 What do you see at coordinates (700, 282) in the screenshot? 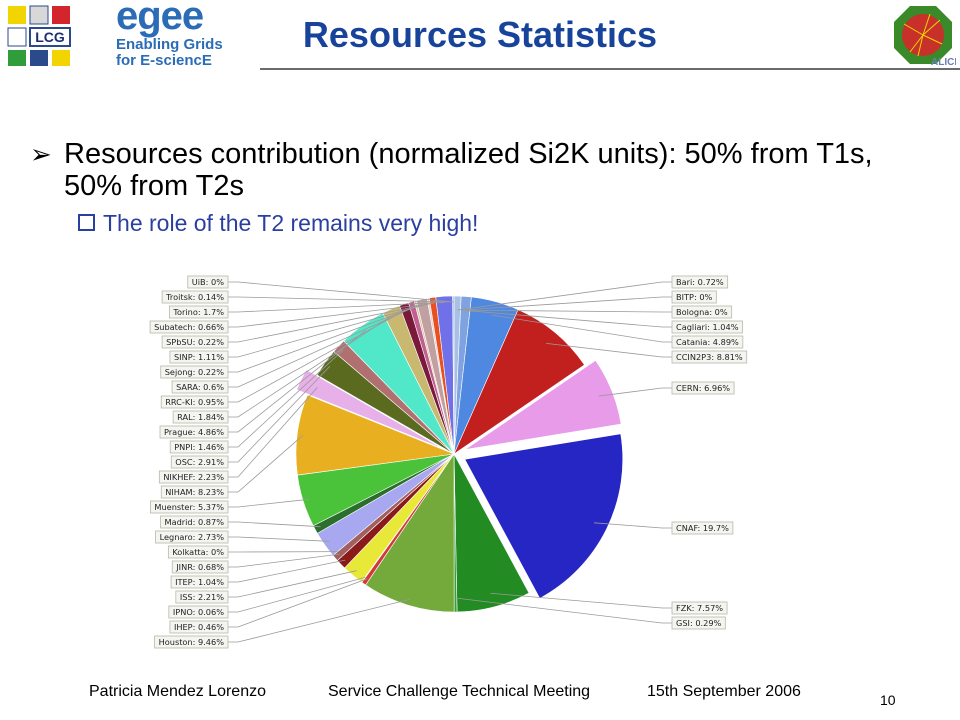
I see `slice-label-bari: Bari: 0.72%` at bounding box center [700, 282].